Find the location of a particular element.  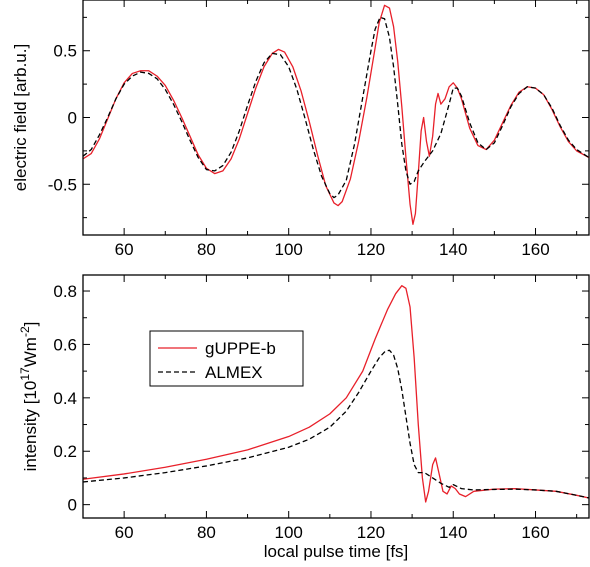

legend-label-ALMEX: ALMEX is located at coordinates (234, 372).